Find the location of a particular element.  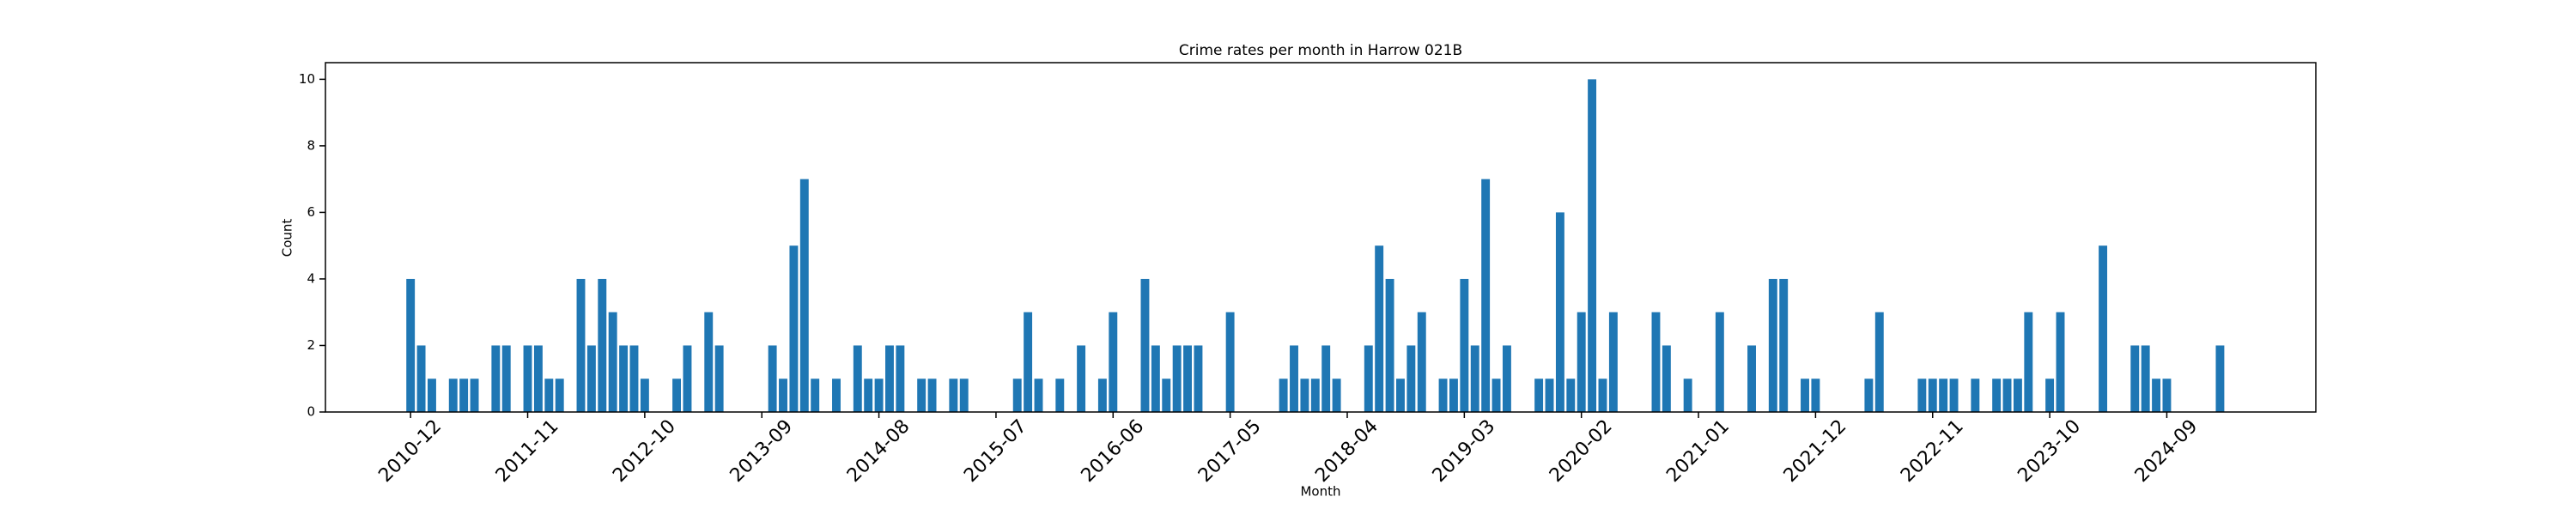

x-tick-label: 2024-09 is located at coordinates (2166, 451).